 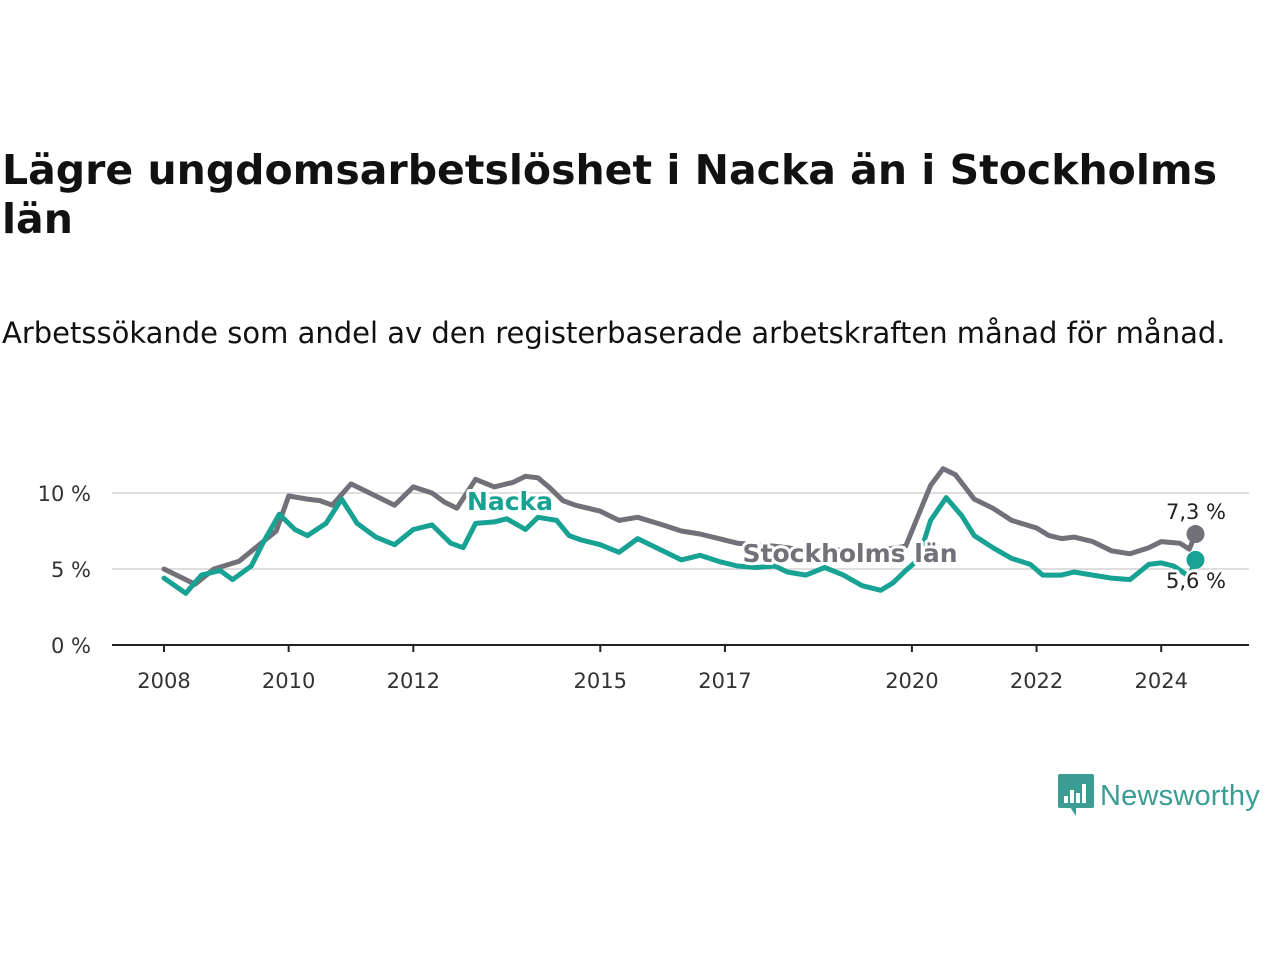 I want to click on gridlines, so click(x=680, y=531).